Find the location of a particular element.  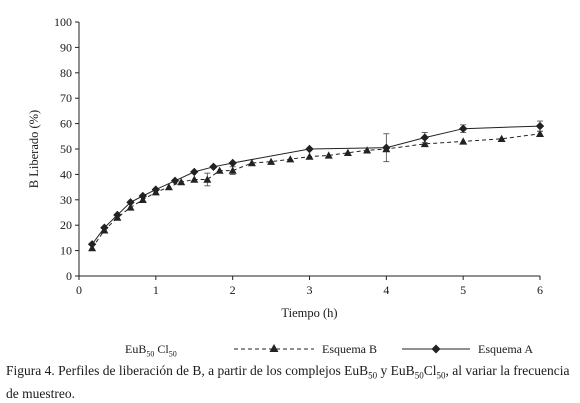

y-tick-label: 60 is located at coordinates (66, 124).